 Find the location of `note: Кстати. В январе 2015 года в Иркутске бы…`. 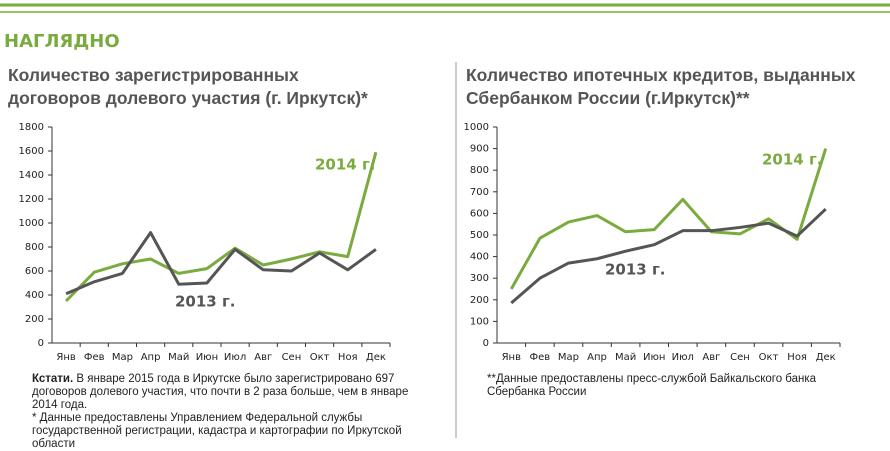

note: Кстати. В январе 2015 года в Иркутске бы… is located at coordinates (232, 392).